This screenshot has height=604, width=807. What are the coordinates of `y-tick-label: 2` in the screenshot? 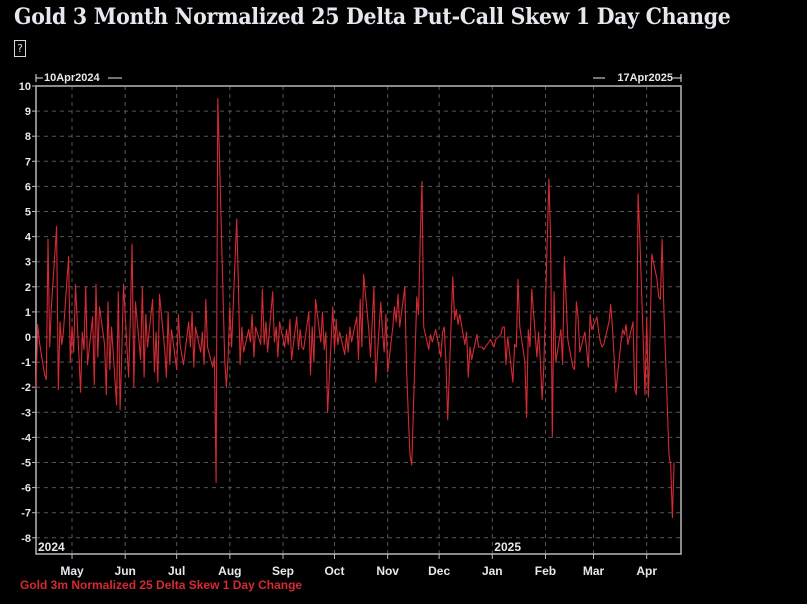 It's located at (28, 288).